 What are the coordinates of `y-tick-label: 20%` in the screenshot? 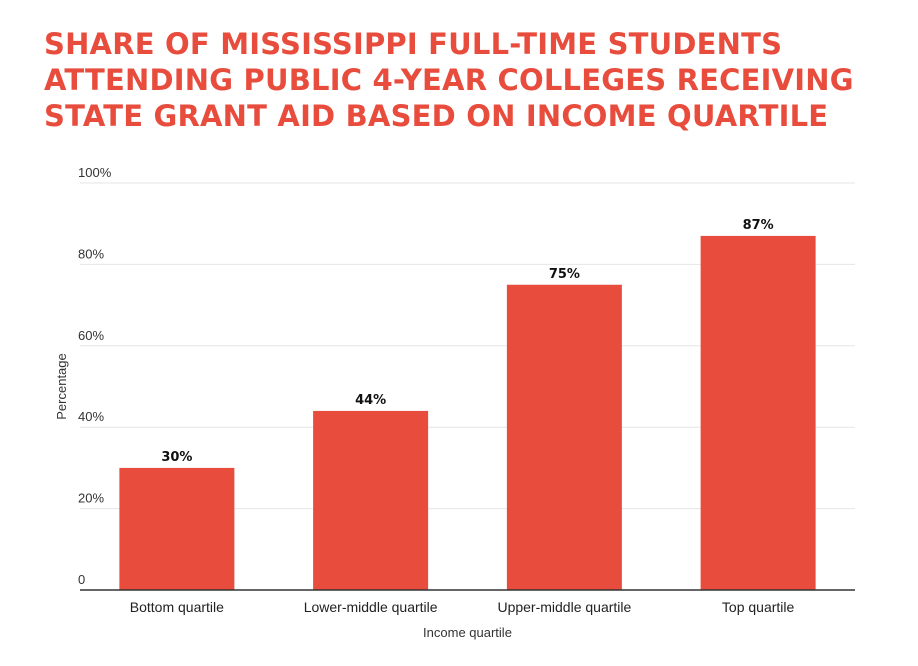 It's located at (91, 498).